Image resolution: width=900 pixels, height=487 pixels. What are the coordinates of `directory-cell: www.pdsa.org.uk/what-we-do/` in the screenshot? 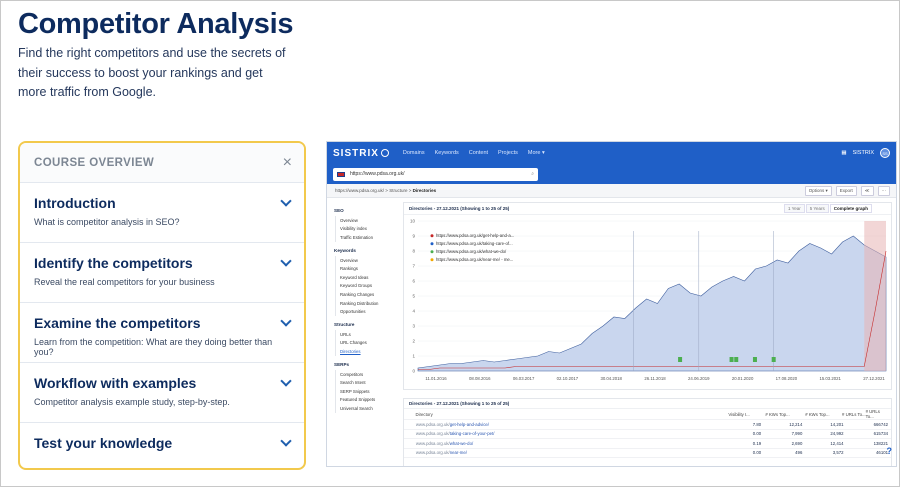 It's located at (568, 443).